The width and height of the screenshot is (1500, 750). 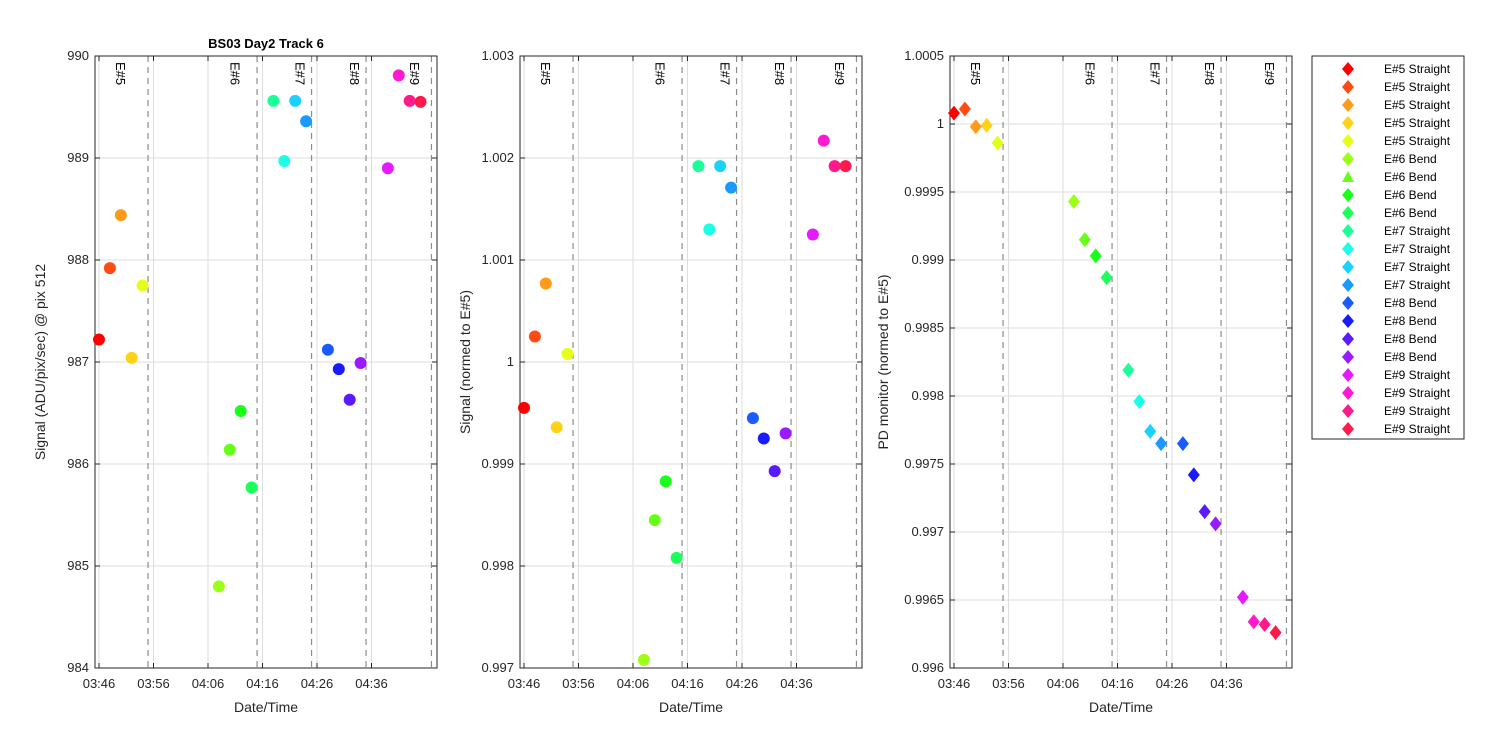 What do you see at coordinates (266, 43) in the screenshot?
I see `chart-title: BS03 Day2 Track 6` at bounding box center [266, 43].